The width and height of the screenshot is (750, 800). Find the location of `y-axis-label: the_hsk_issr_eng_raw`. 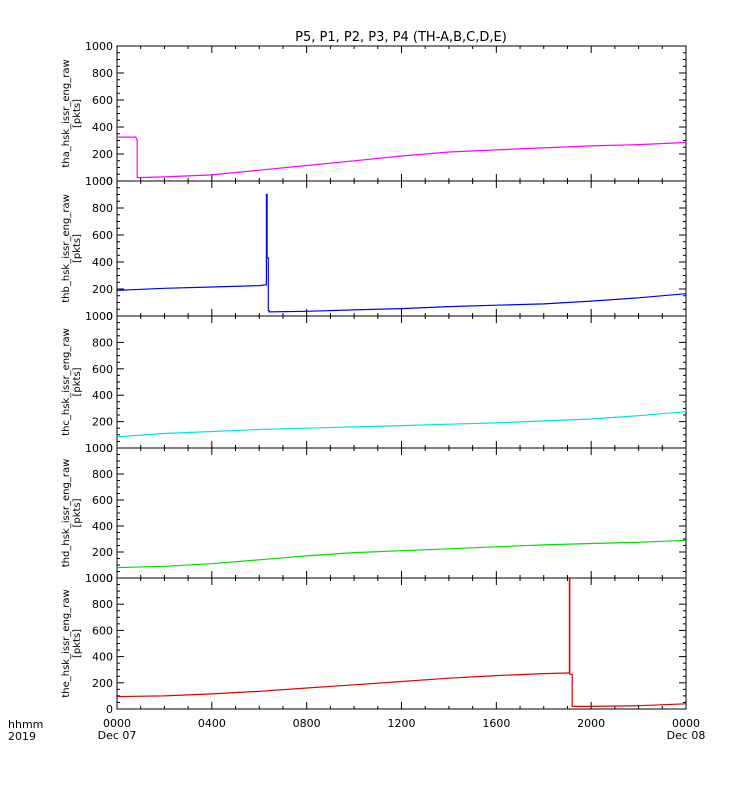

y-axis-label: the_hsk_issr_eng_raw is located at coordinates (66, 643).